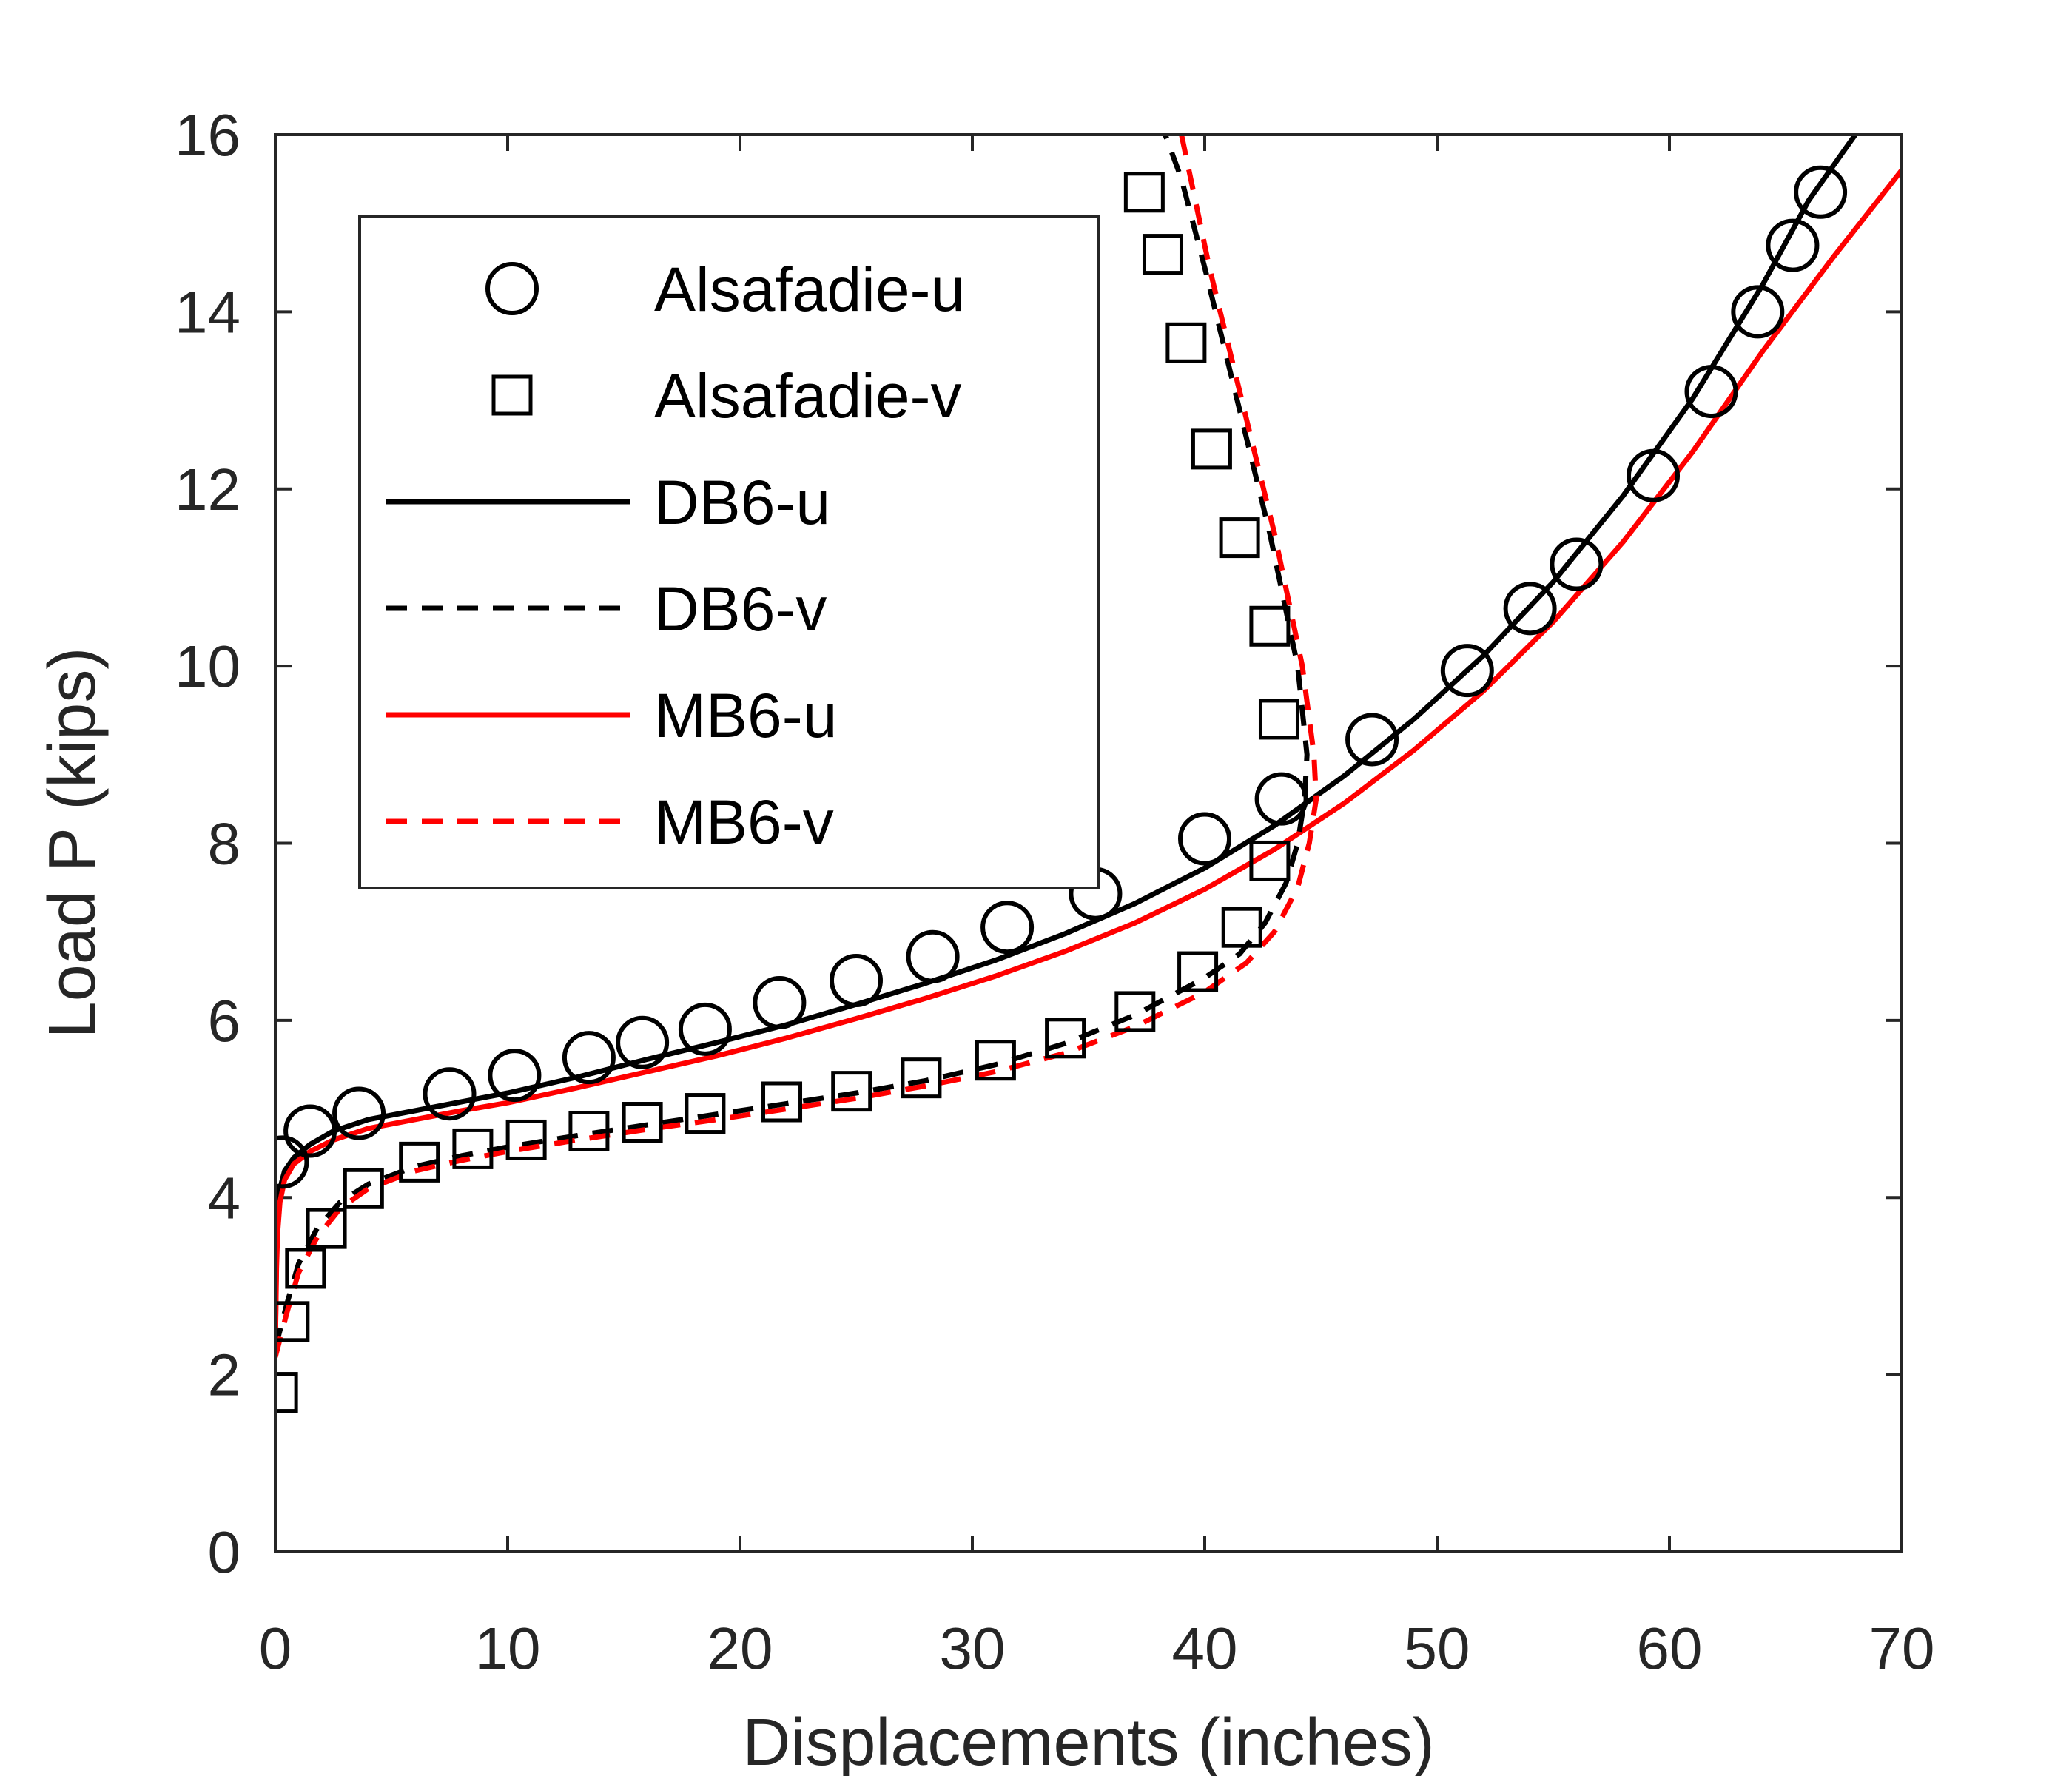  What do you see at coordinates (809, 289) in the screenshot?
I see `legend-label: Alsafadie-u` at bounding box center [809, 289].